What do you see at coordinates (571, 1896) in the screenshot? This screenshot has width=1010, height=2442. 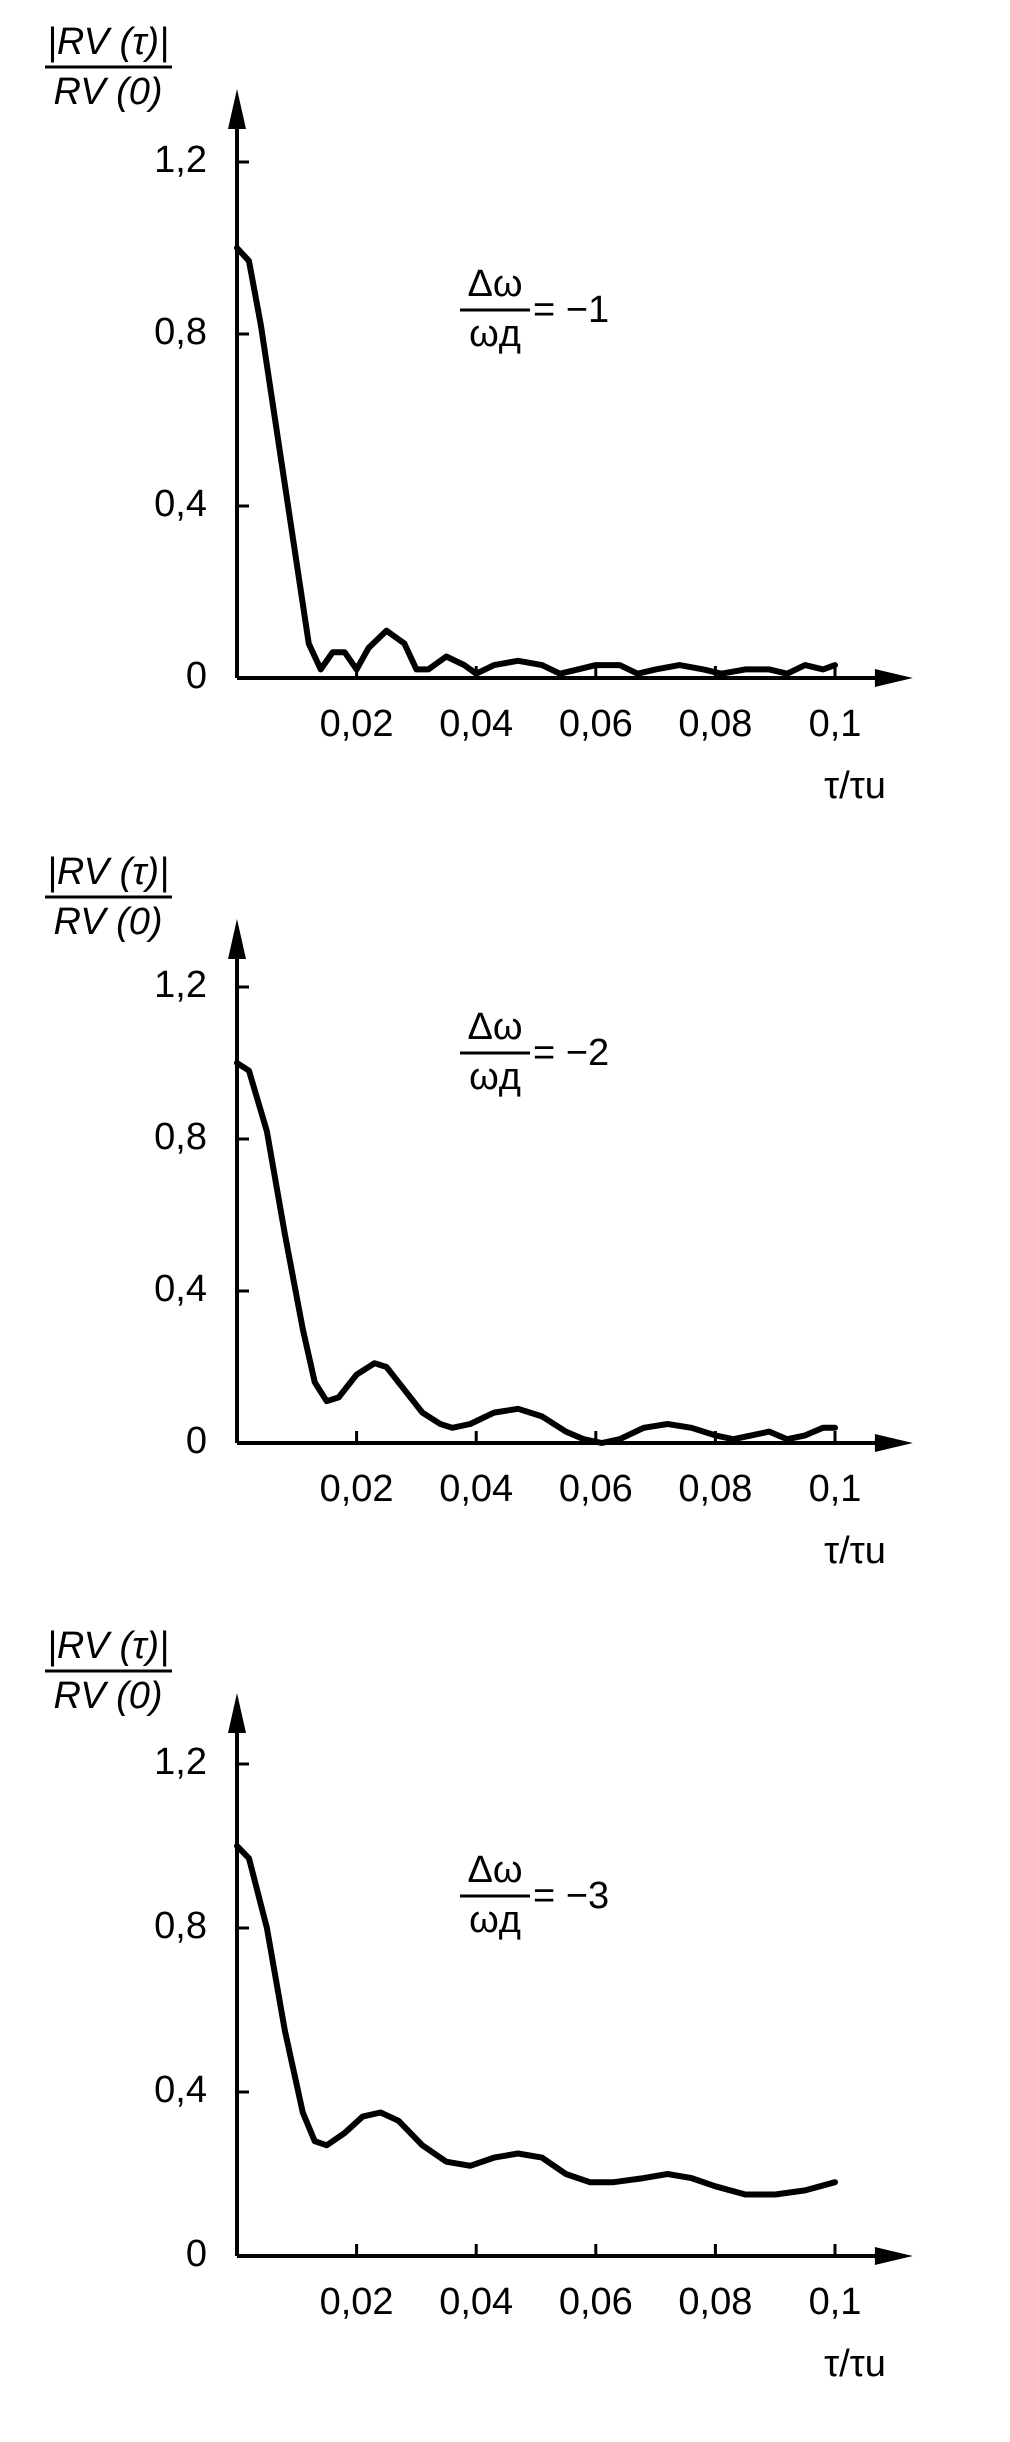 I see `annotation-value: = −3` at bounding box center [571, 1896].